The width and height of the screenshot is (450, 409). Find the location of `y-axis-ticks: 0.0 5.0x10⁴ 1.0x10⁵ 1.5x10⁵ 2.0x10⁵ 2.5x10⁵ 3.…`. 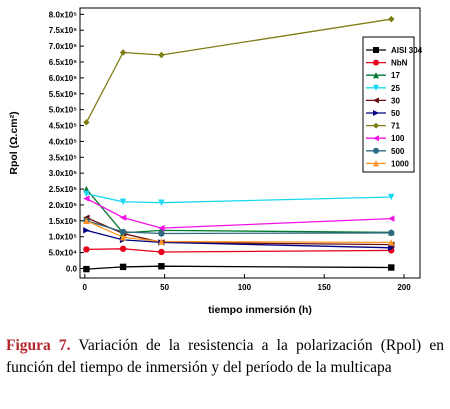

y-axis-ticks: 0.0 5.0x10⁴ 1.0x10⁵ 1.5x10⁵ 2.0x10⁵ 2.5x10⁵ 3.… is located at coordinates (66, 141).